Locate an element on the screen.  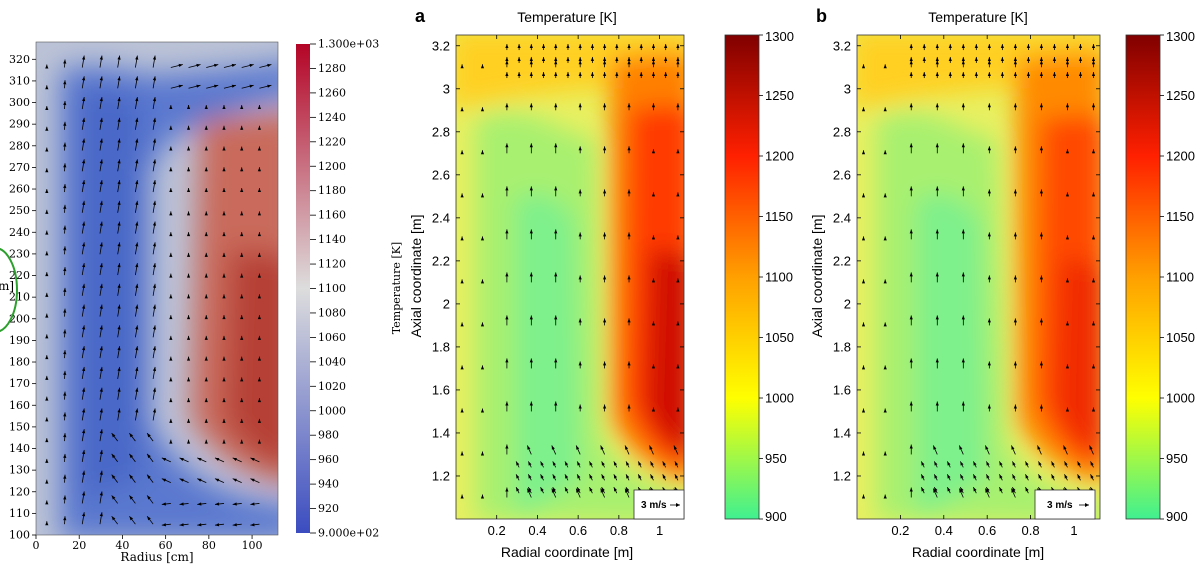
b-y-tick-label: 2 is located at coordinates (847, 303).